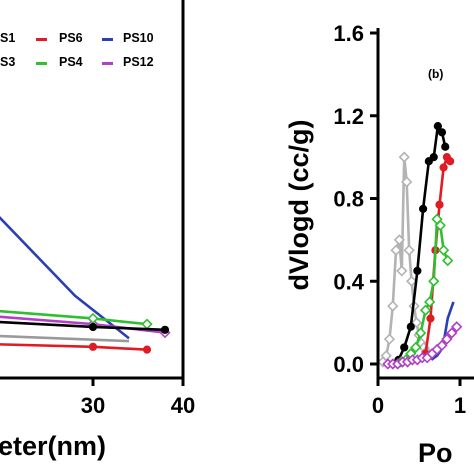 The height and width of the screenshot is (474, 474). I want to click on right-y-tick-label-4: 1.6, so click(348, 33).